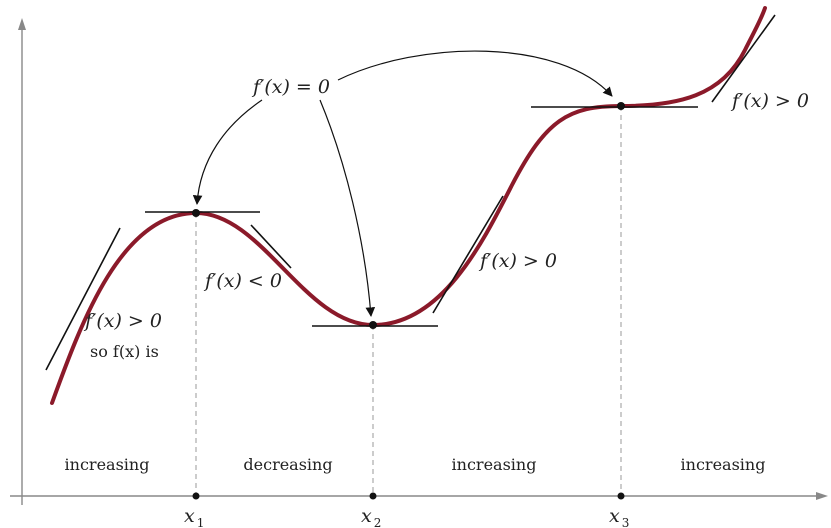 This screenshot has width=831, height=528. I want to click on tangent-right, so click(743, 58).